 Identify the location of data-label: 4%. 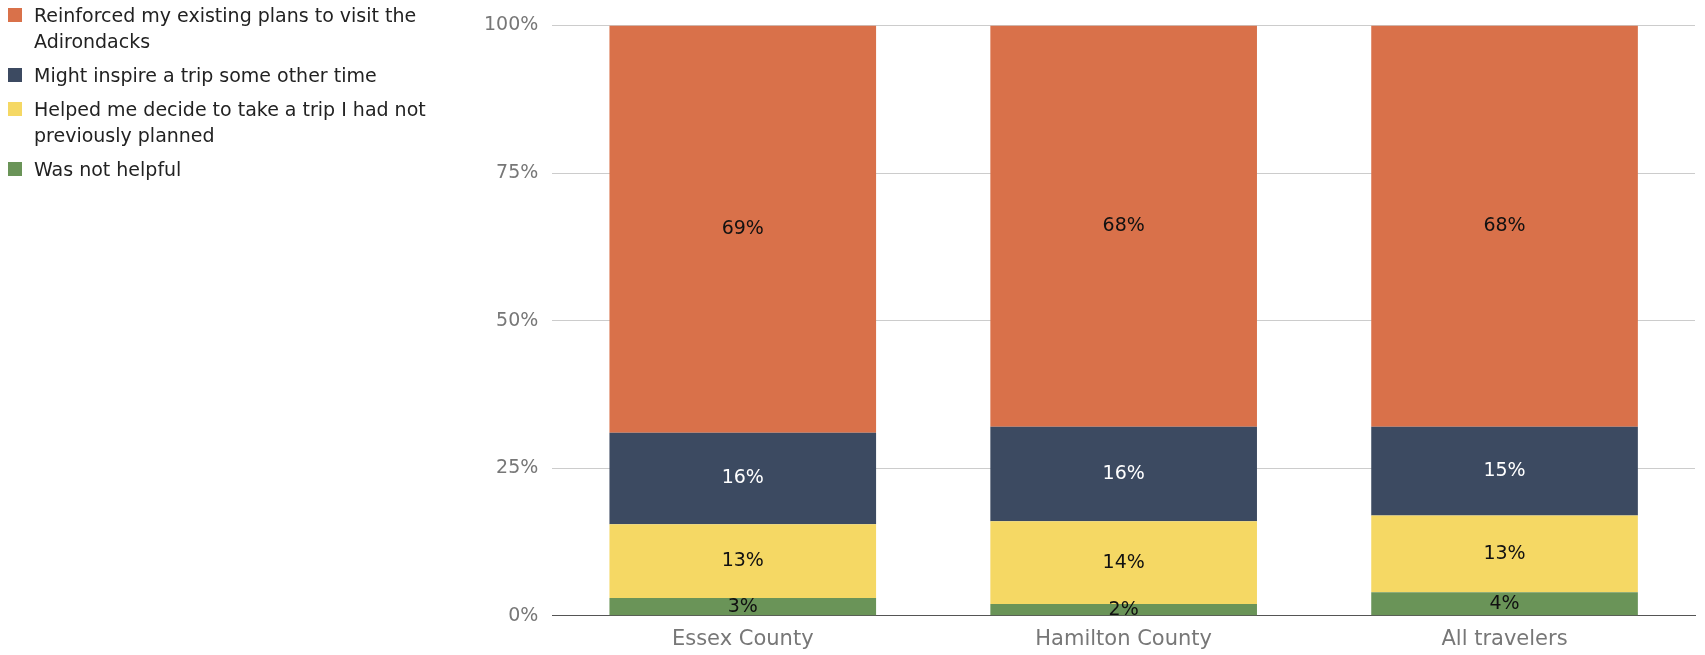
(1504, 601).